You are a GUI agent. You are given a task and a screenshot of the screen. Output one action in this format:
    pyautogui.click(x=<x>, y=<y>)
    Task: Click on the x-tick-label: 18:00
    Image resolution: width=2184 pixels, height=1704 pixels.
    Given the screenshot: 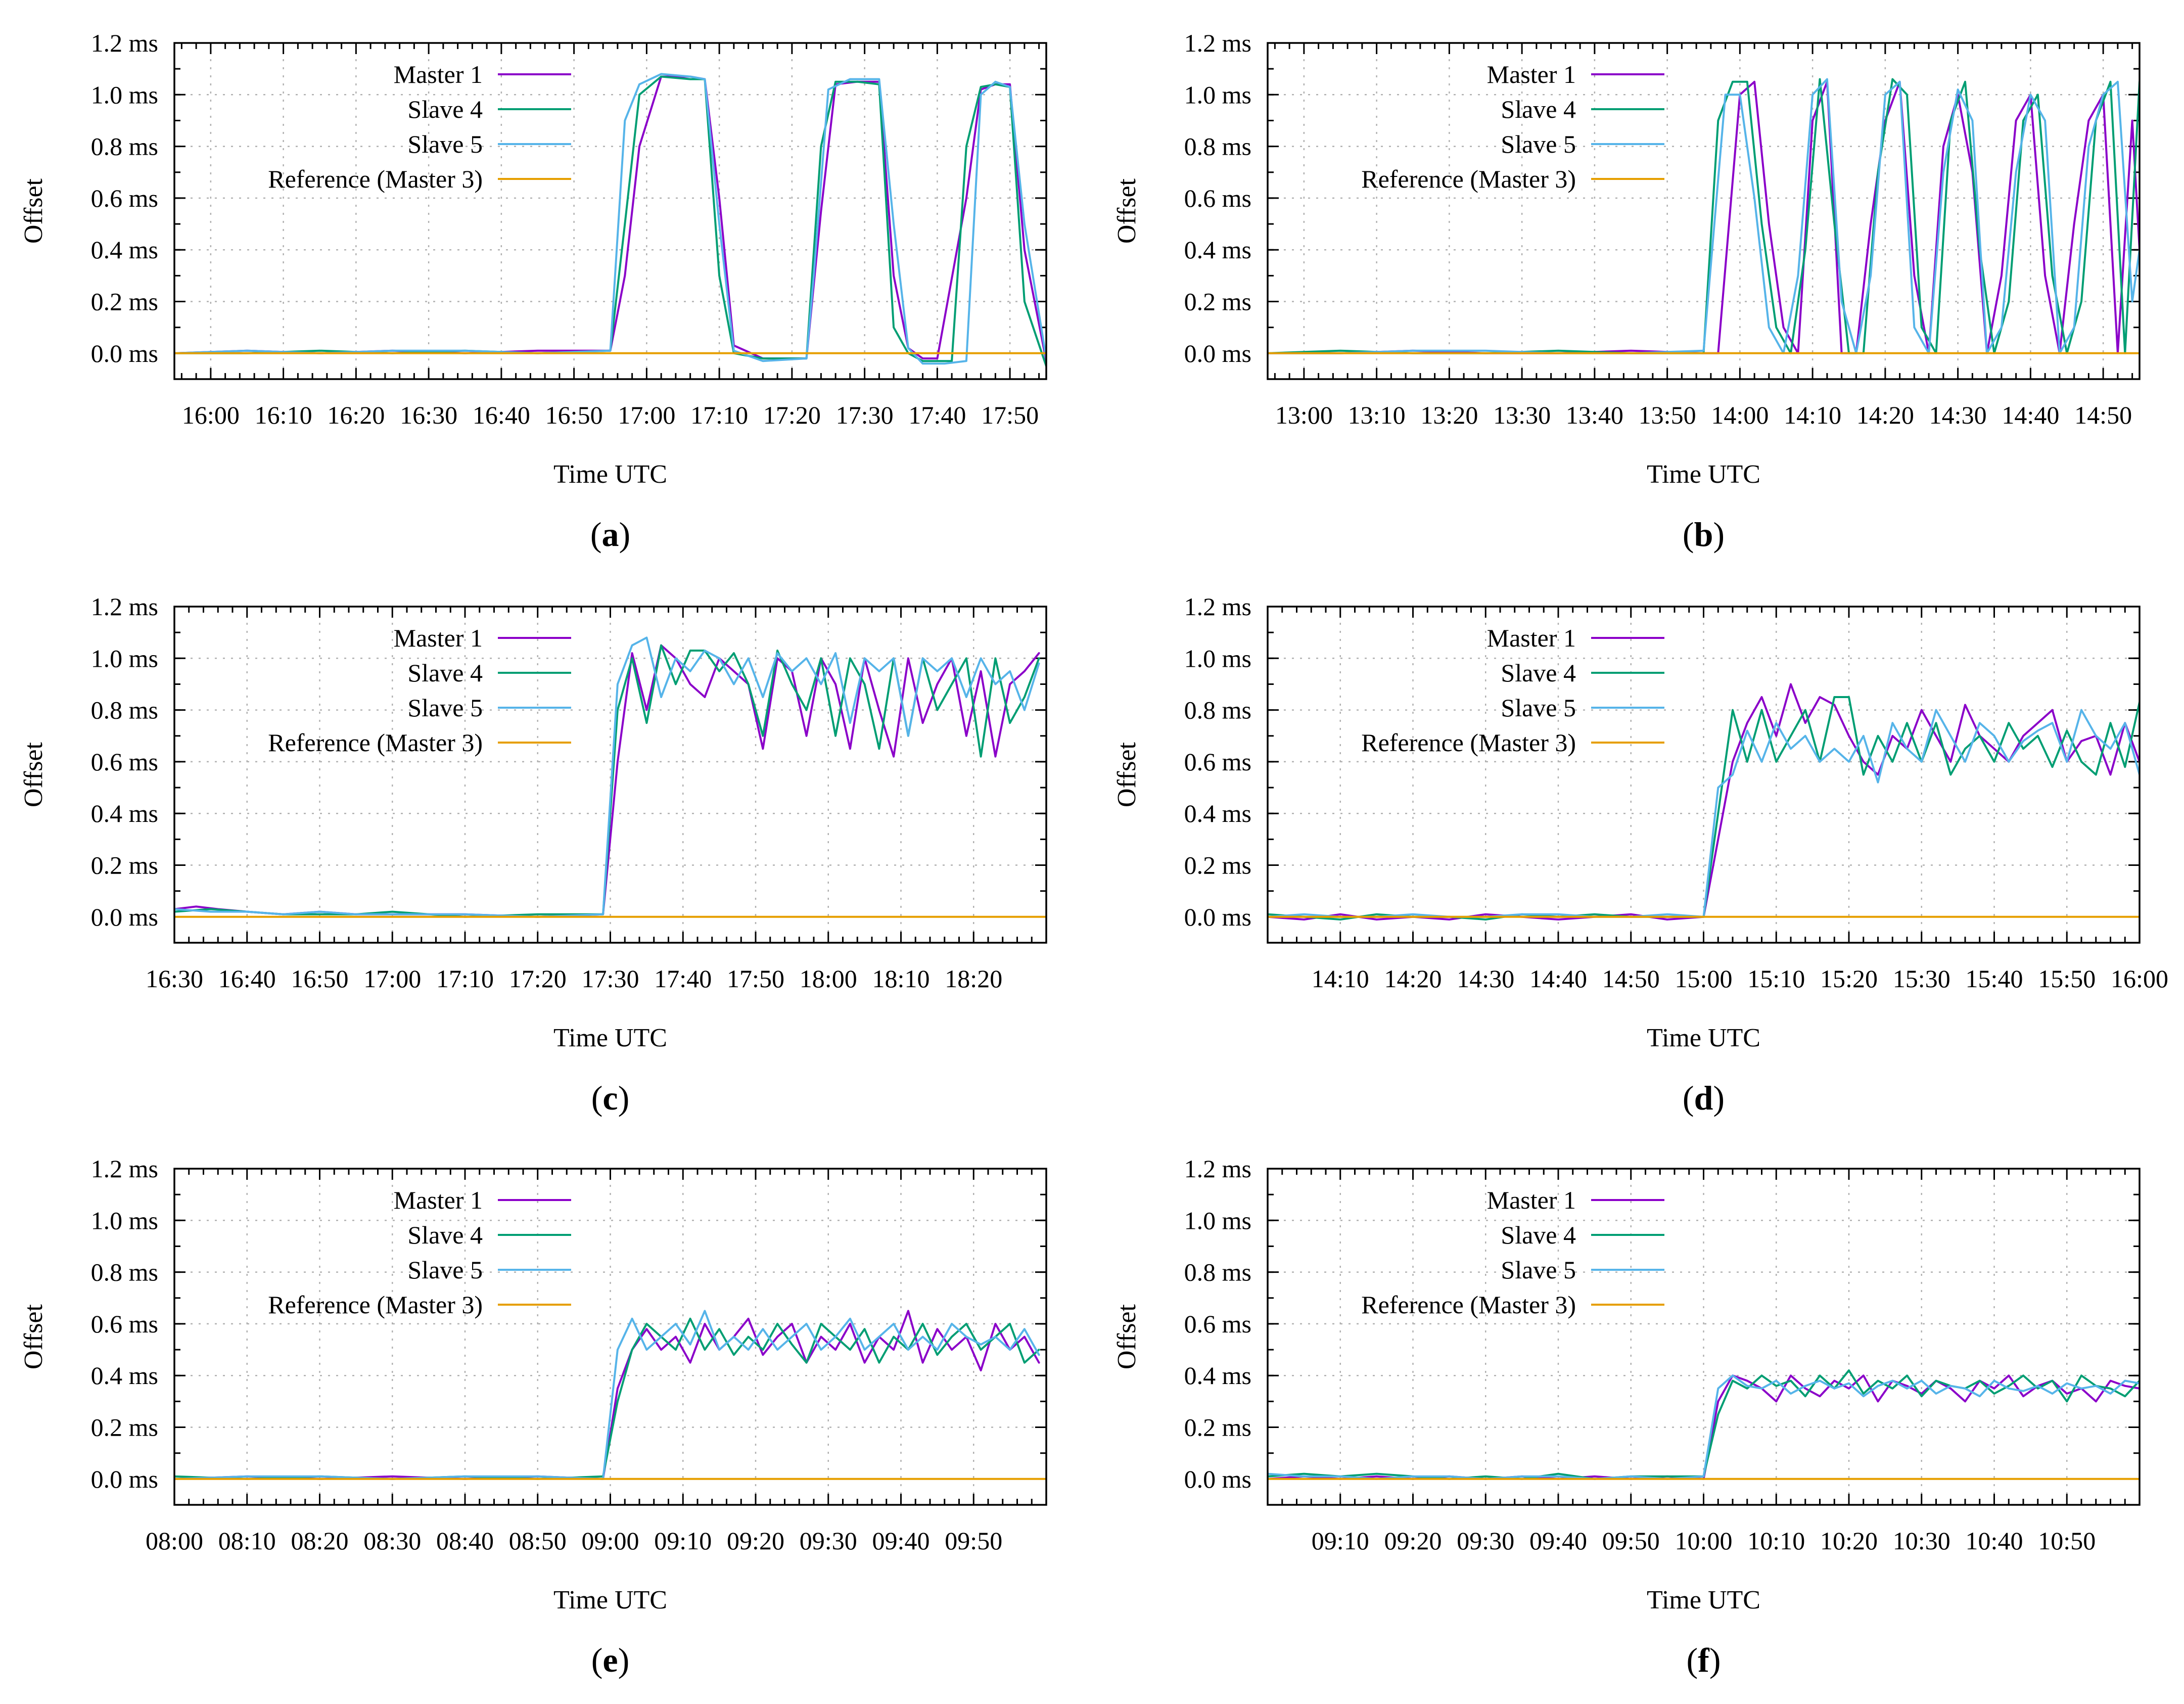 What is the action you would take?
    pyautogui.click(x=828, y=978)
    